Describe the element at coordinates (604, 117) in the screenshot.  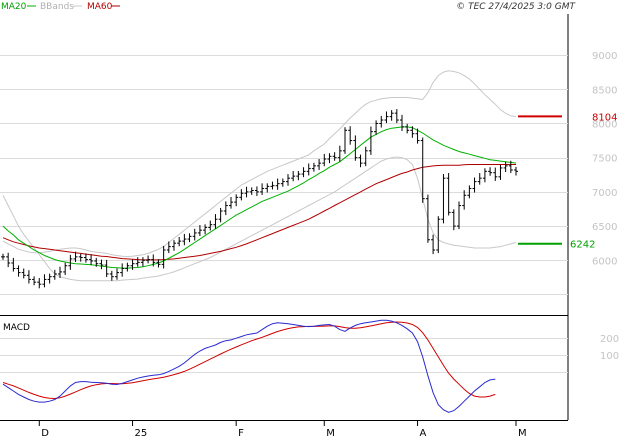
I see `level-label-8104: 8104` at that location.